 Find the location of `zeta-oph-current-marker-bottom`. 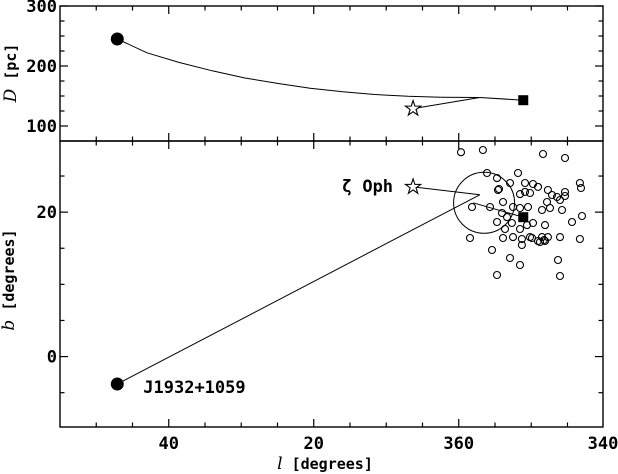

zeta-oph-current-marker-bottom is located at coordinates (413, 186).